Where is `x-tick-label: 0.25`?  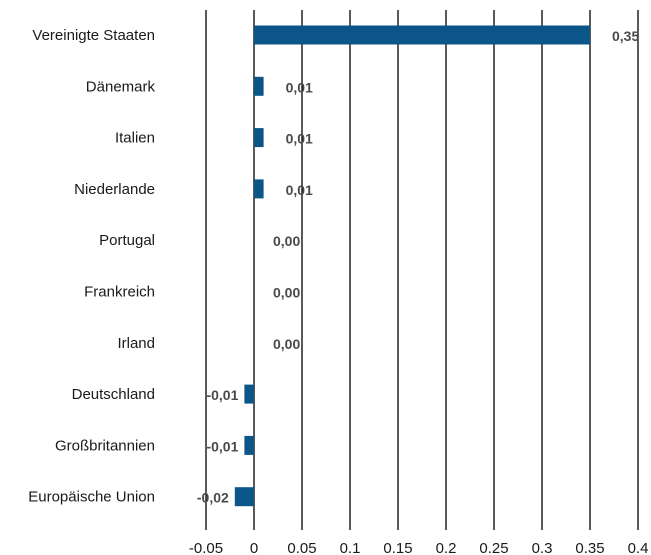 x-tick-label: 0.25 is located at coordinates (493, 547).